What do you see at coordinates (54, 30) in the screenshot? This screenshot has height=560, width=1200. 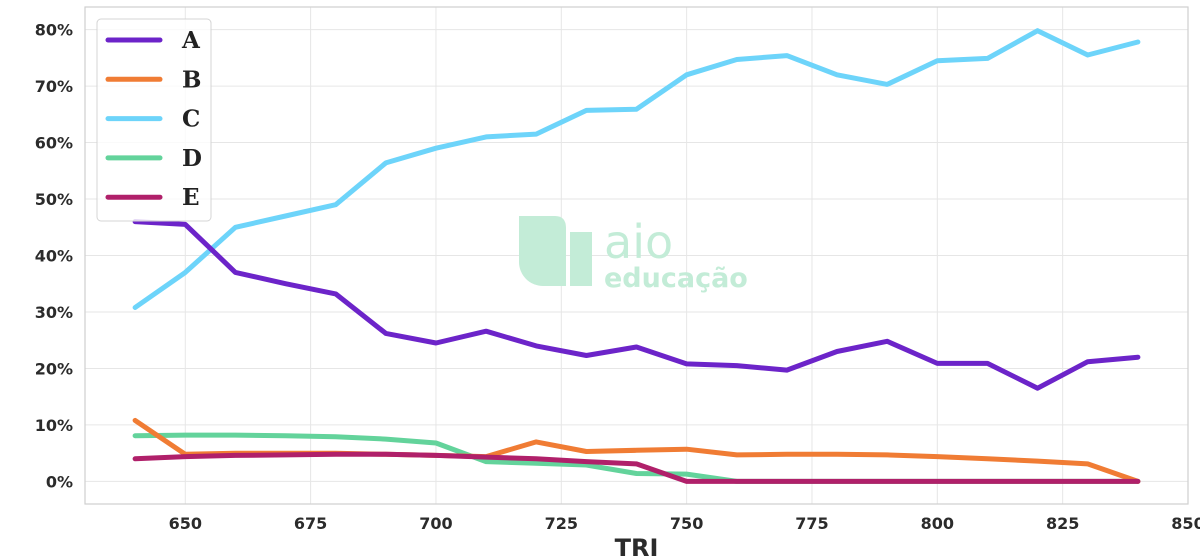 I see `y-tick-label: 80%` at bounding box center [54, 30].